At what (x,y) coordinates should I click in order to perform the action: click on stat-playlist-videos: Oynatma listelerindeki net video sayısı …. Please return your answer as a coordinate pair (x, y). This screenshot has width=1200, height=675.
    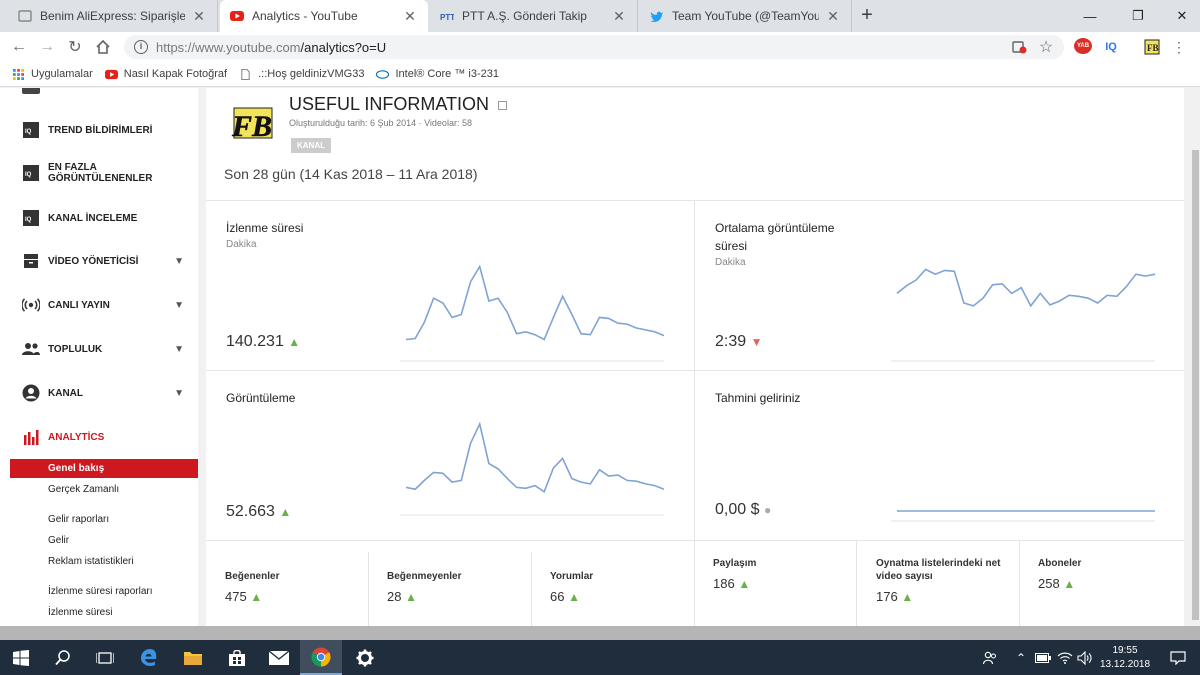
    Looking at the image, I should click on (946, 580).